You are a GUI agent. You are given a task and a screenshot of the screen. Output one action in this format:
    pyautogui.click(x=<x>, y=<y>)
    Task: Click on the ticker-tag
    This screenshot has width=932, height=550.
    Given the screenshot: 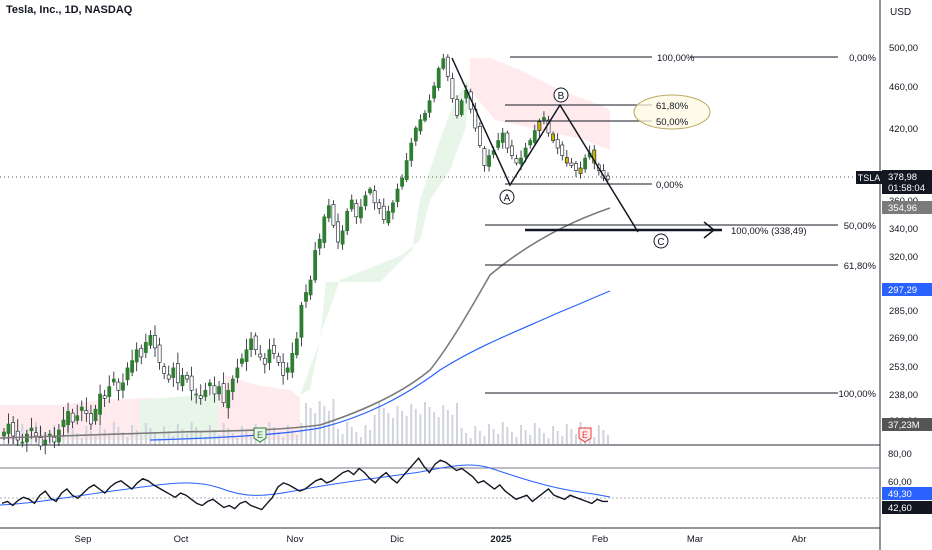 What is the action you would take?
    pyautogui.click(x=869, y=177)
    